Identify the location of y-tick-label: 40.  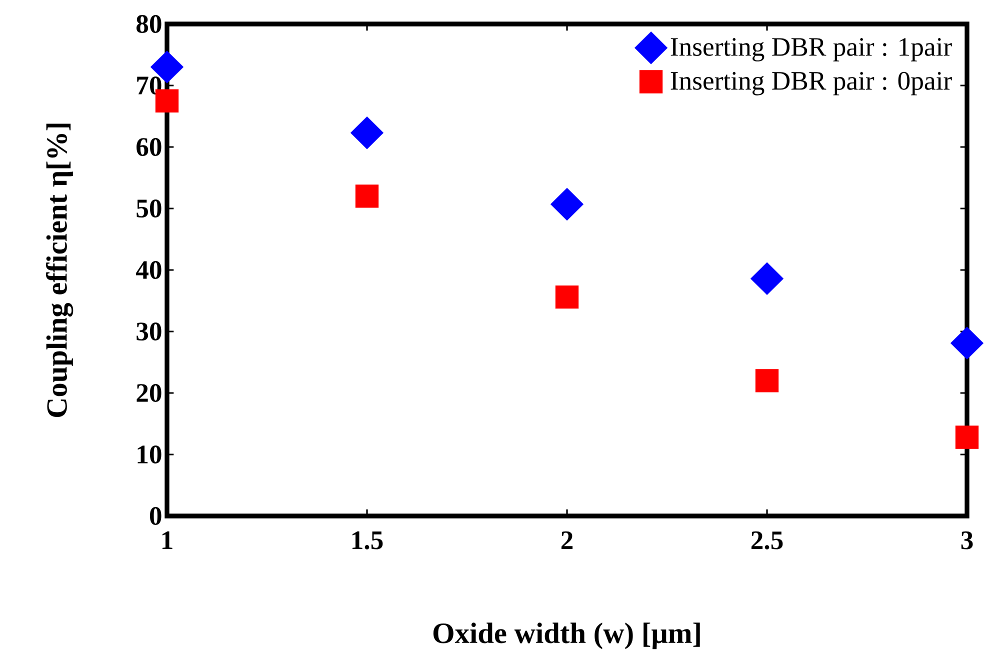
(149, 270).